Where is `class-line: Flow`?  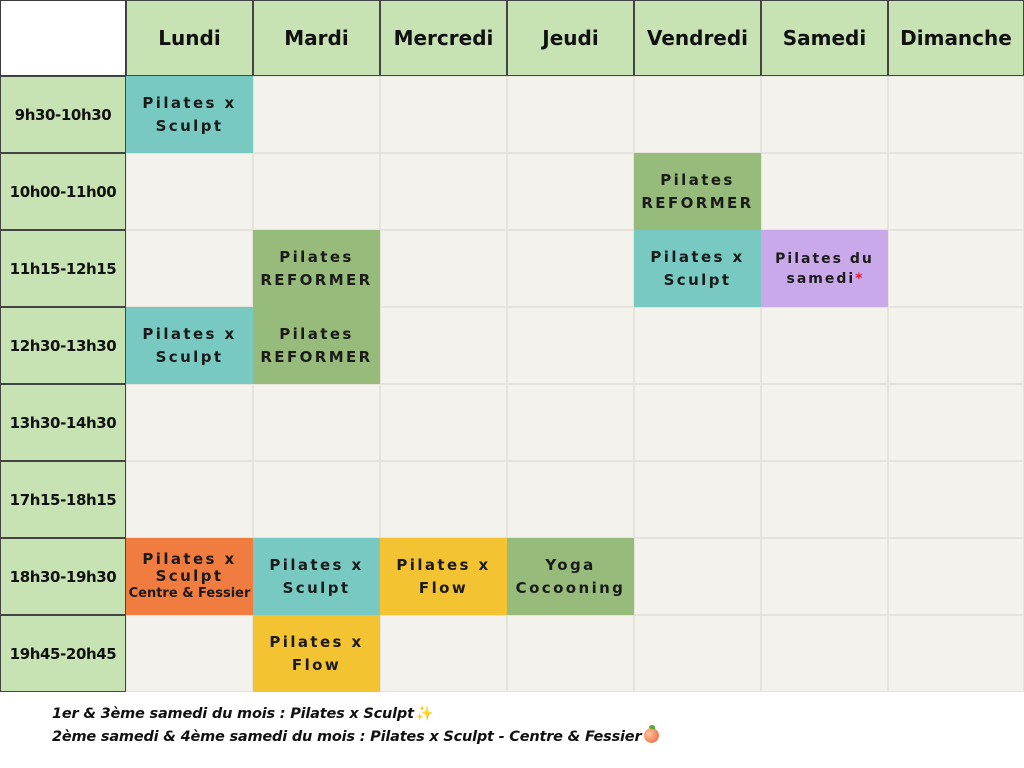 class-line: Flow is located at coordinates (443, 587).